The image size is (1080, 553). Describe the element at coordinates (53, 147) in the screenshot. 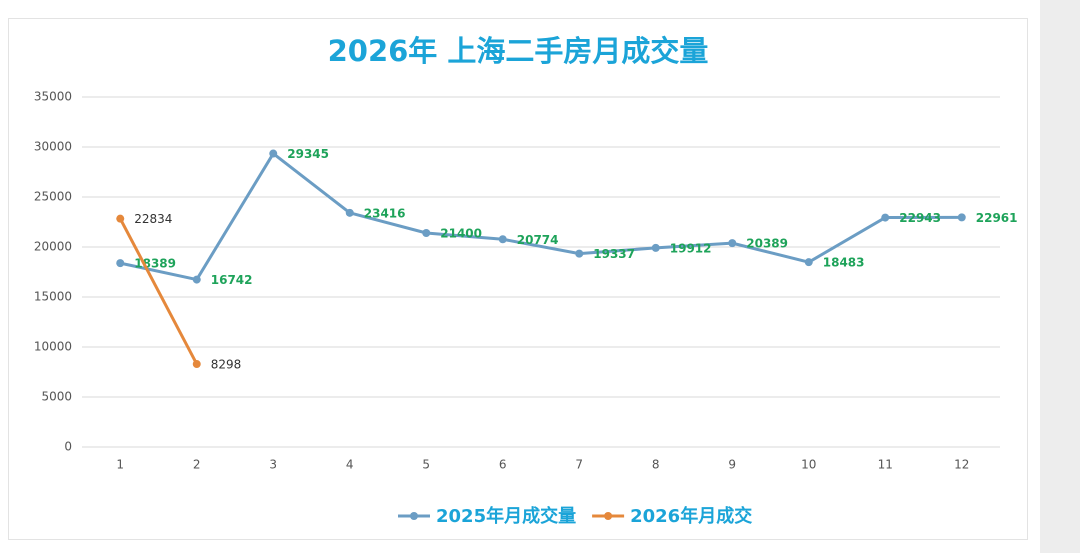

I see `y-tick-label: 30000` at that location.